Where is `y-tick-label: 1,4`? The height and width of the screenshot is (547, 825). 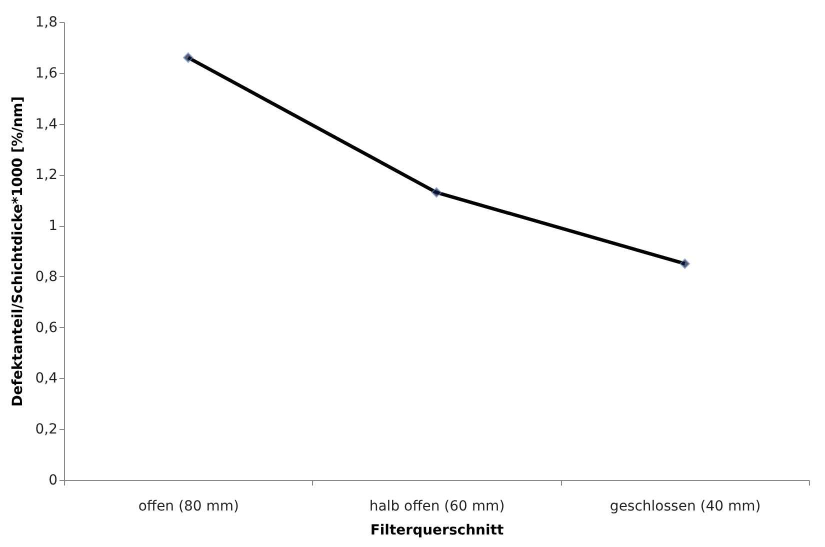 y-tick-label: 1,4 is located at coordinates (46, 124).